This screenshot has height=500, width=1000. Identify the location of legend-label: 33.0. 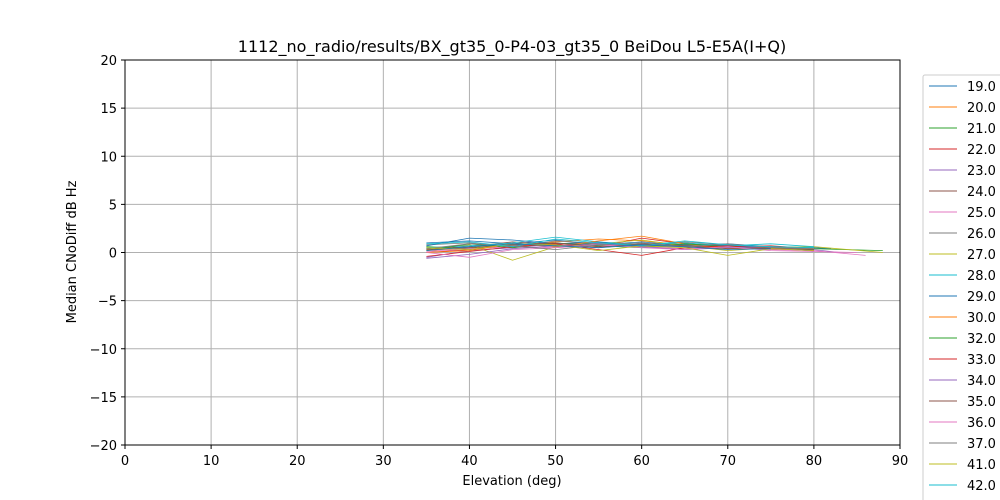
(981, 360).